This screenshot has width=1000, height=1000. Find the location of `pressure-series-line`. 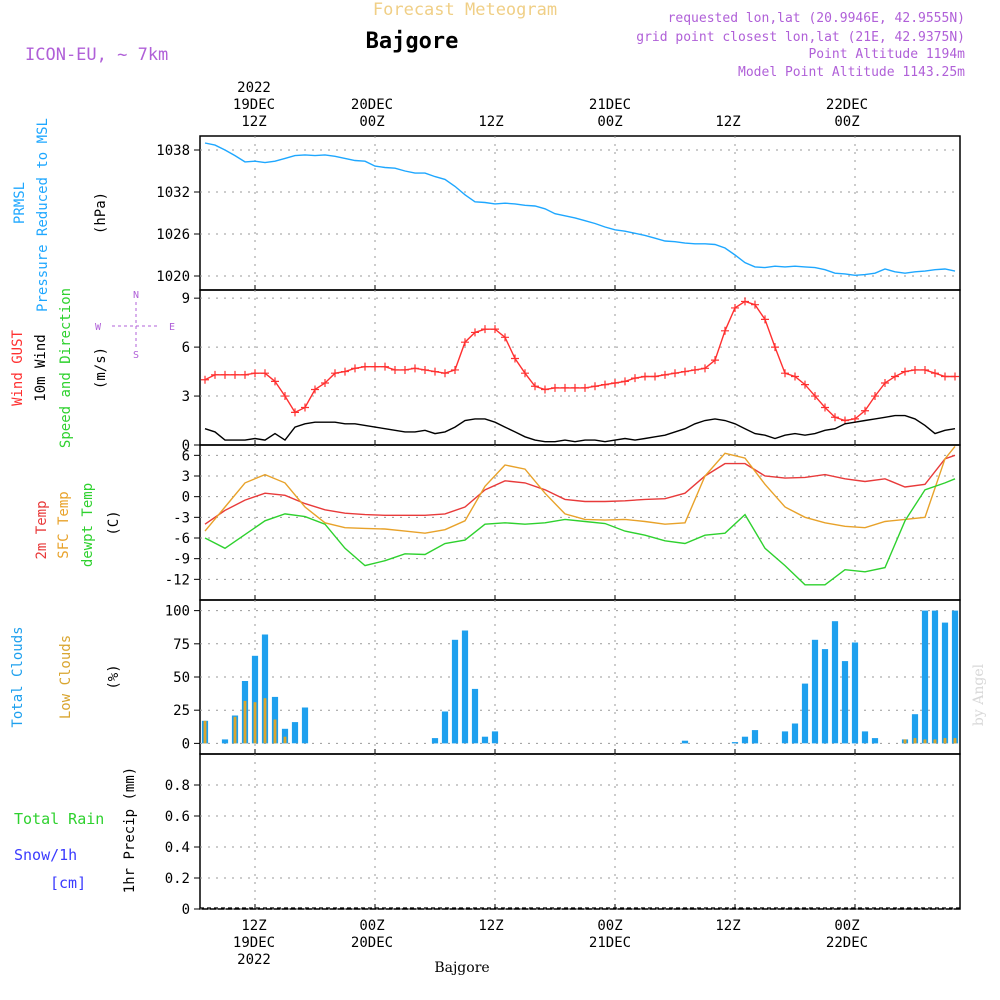

pressure-series-line is located at coordinates (580, 209).